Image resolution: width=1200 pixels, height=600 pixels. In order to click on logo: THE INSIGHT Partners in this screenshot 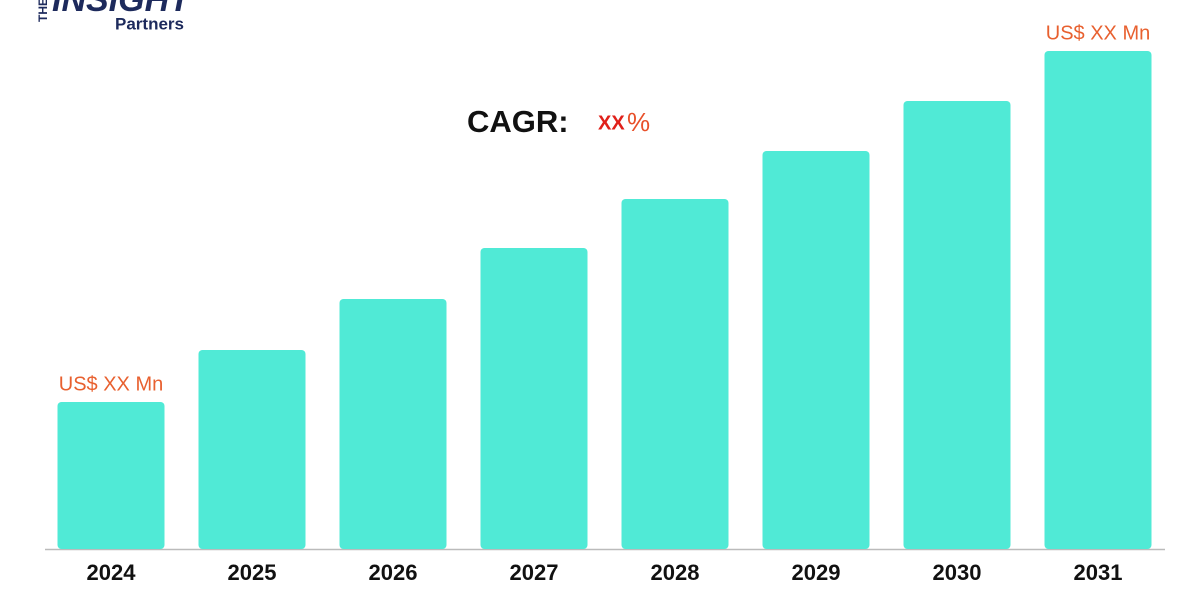, I will do `click(114, 16)`.